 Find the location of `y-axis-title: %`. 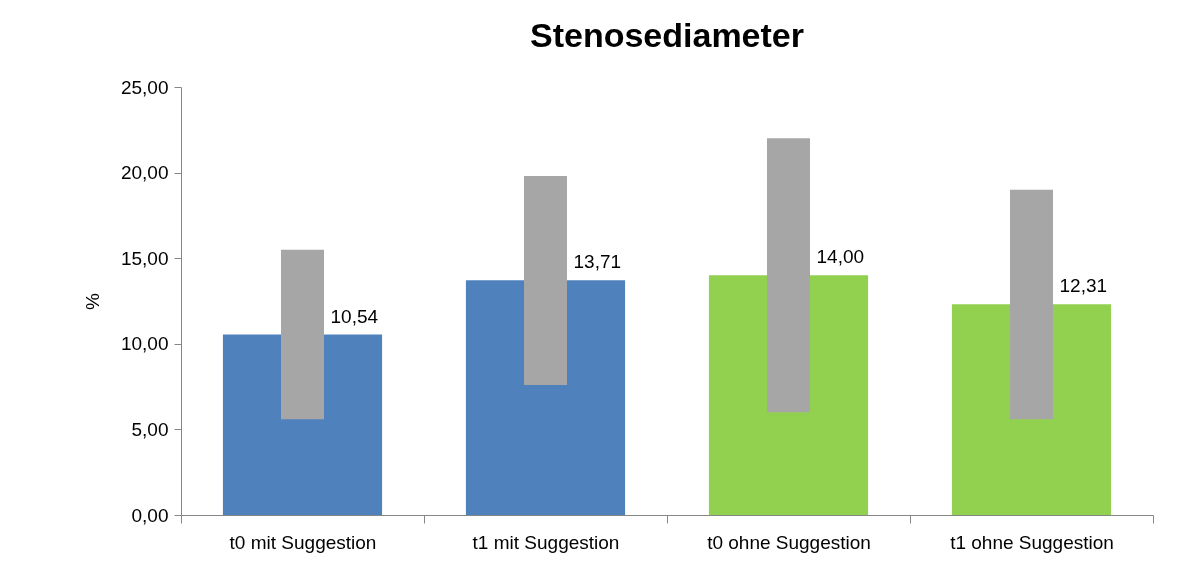

y-axis-title: % is located at coordinates (92, 301).